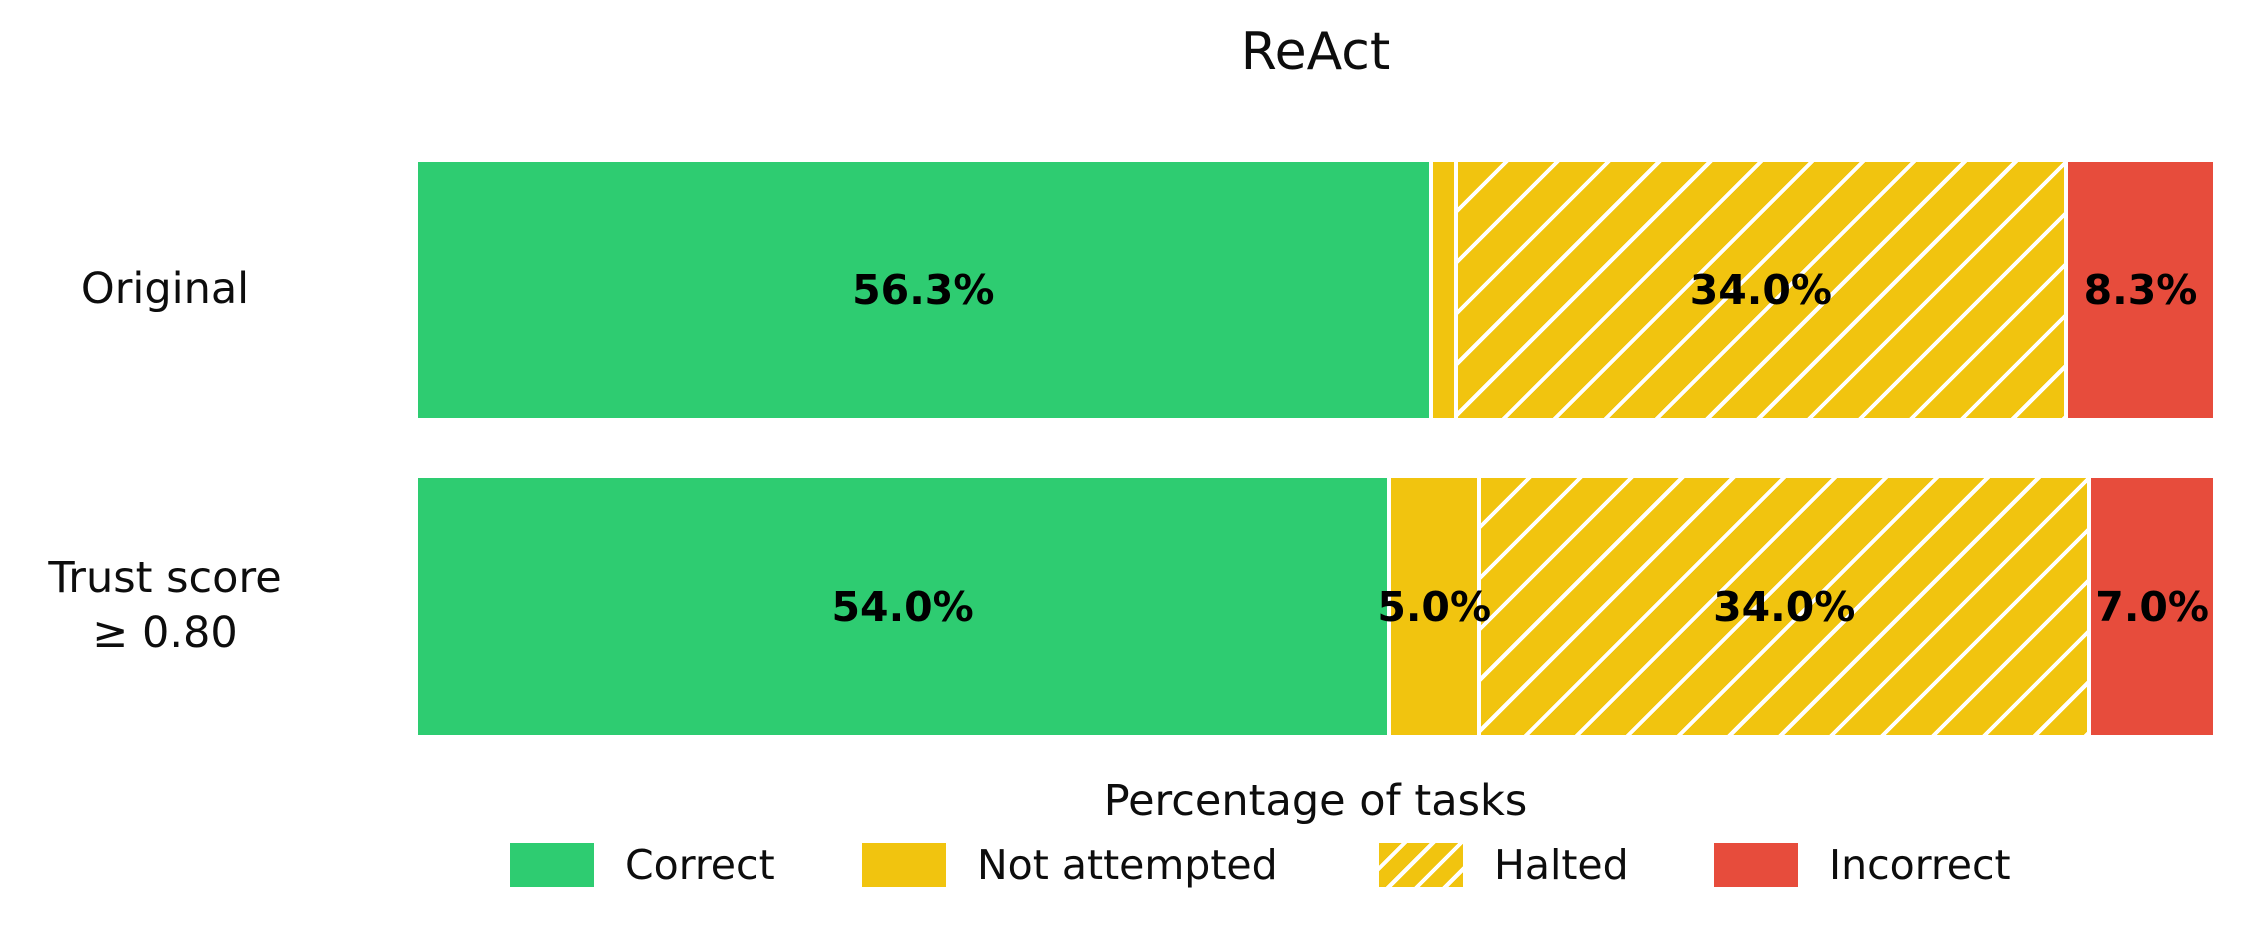 The image size is (2245, 939). I want to click on ytick-line: Trust score, so click(165, 577).